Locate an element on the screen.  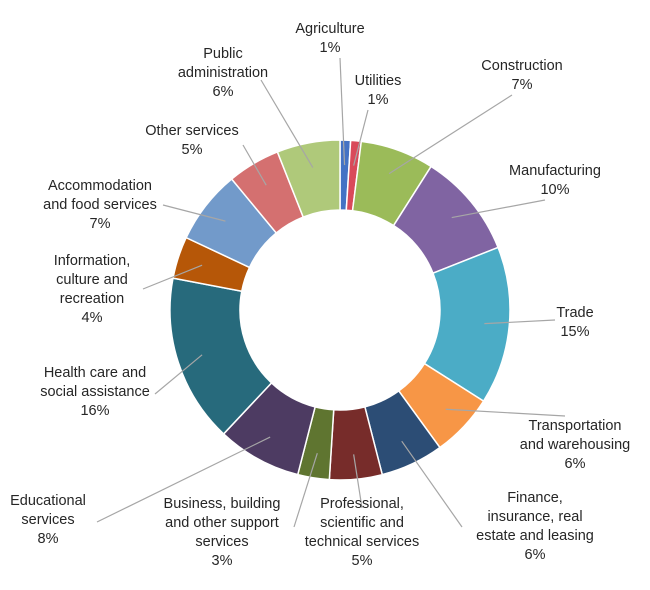
label-line: and warehousing is located at coordinates (575, 445).